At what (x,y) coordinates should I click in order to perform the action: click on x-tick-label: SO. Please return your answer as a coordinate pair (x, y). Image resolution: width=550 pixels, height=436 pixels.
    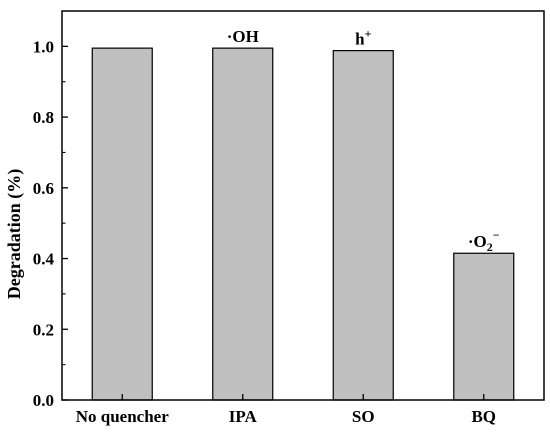
    Looking at the image, I should click on (363, 416).